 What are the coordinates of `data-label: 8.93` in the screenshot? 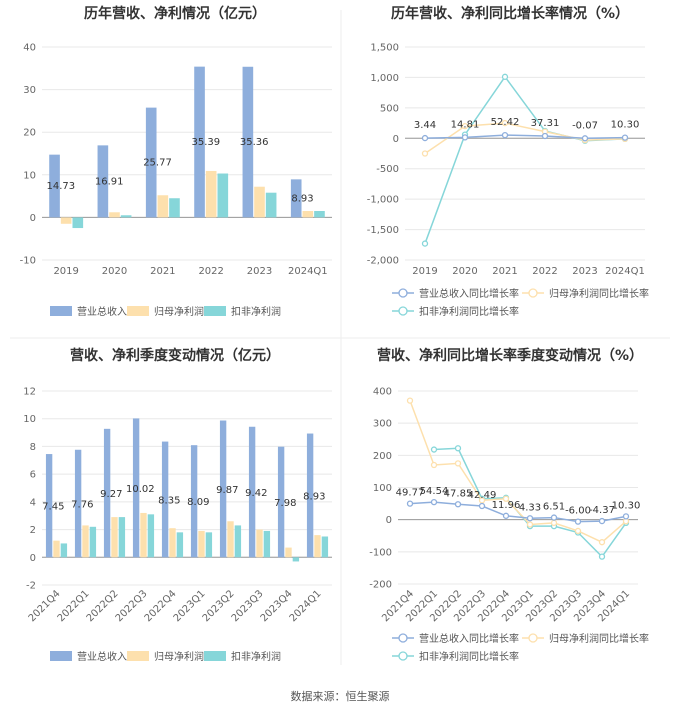 It's located at (302, 198).